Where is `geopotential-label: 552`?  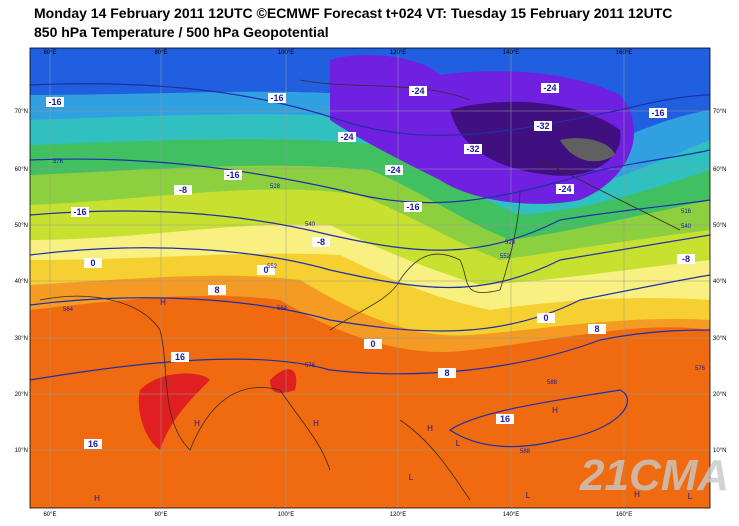
geopotential-label: 552 is located at coordinates (505, 257).